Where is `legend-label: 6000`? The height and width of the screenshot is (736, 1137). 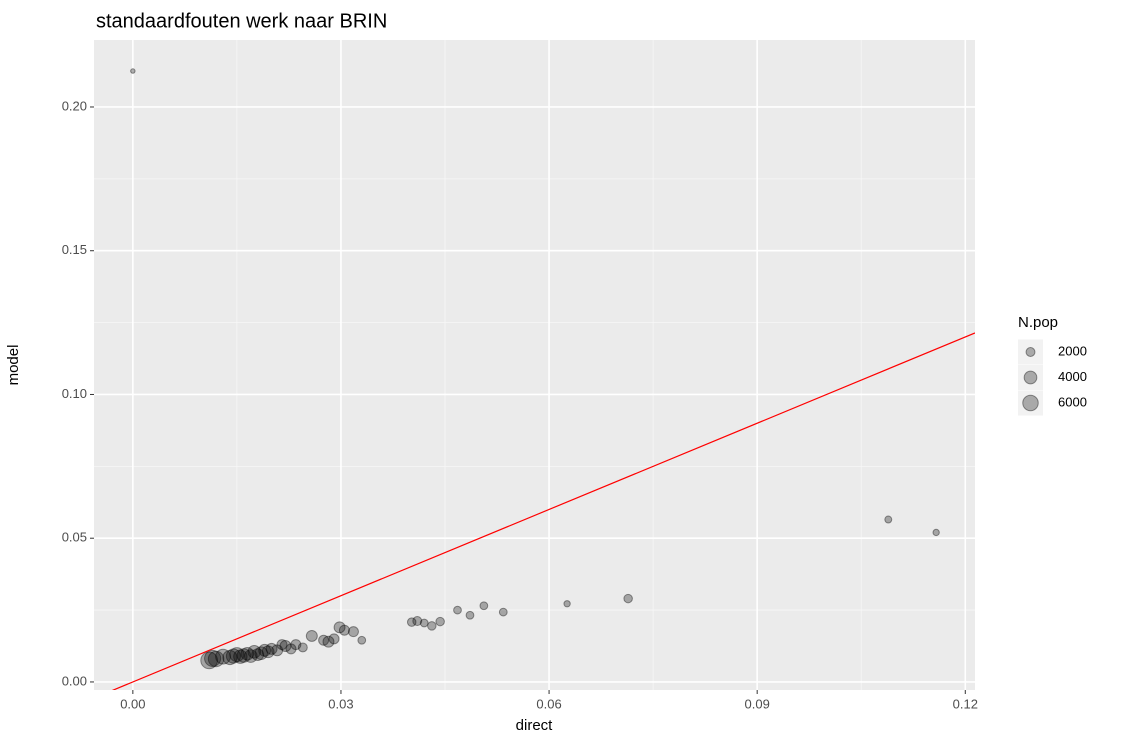 legend-label: 6000 is located at coordinates (1072, 401).